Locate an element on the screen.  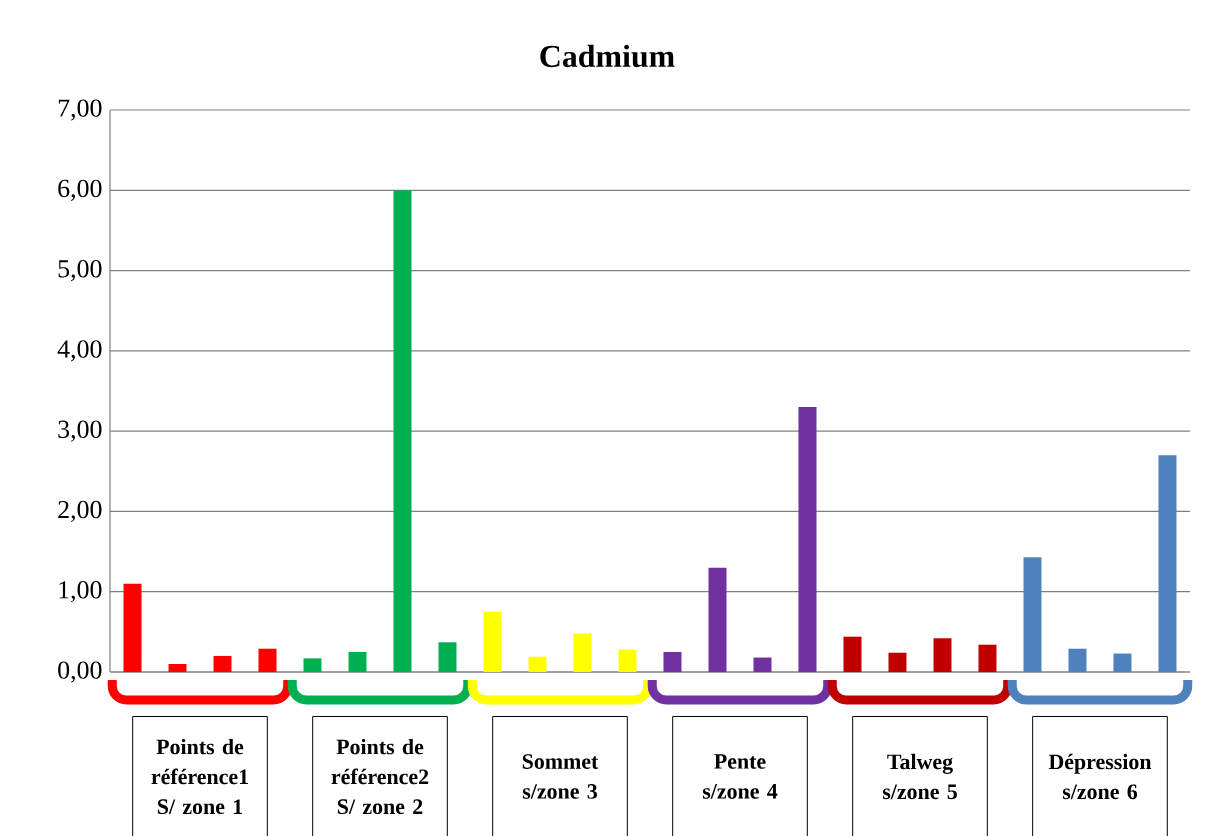
text: Dépression s/zone 6 is located at coordinates (1100, 776).